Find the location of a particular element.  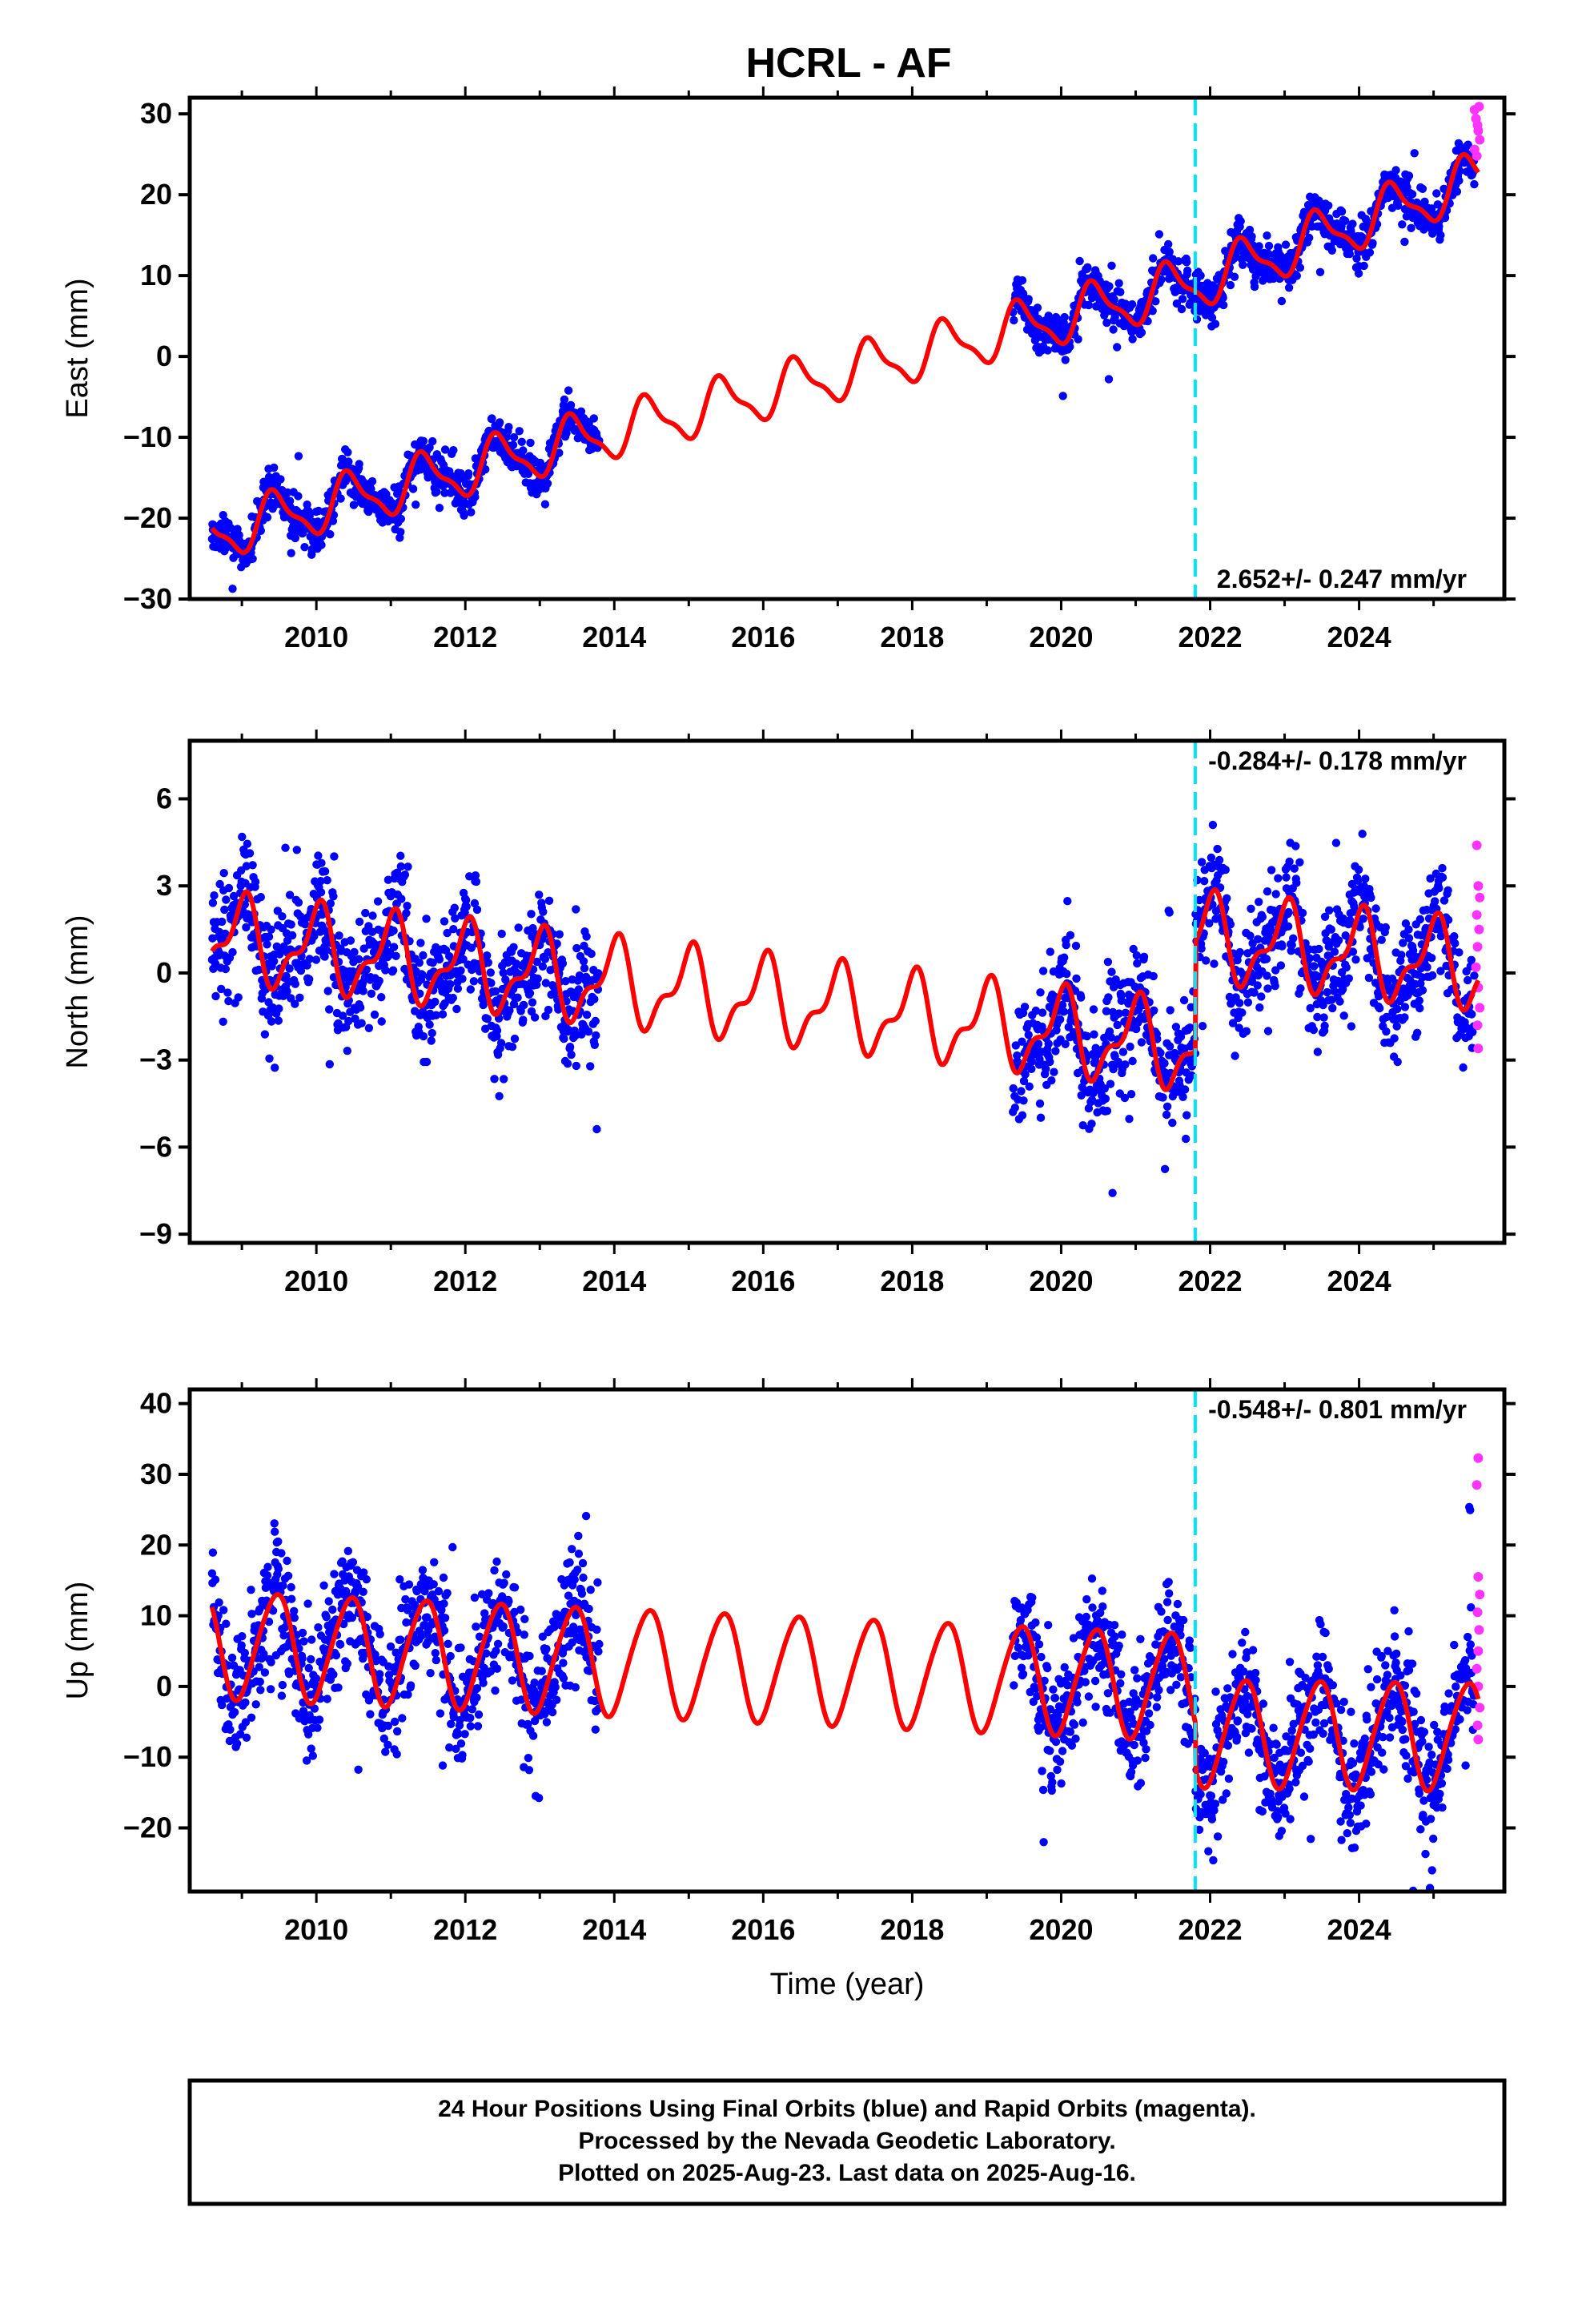

east-rapid-point is located at coordinates (1480, 140).